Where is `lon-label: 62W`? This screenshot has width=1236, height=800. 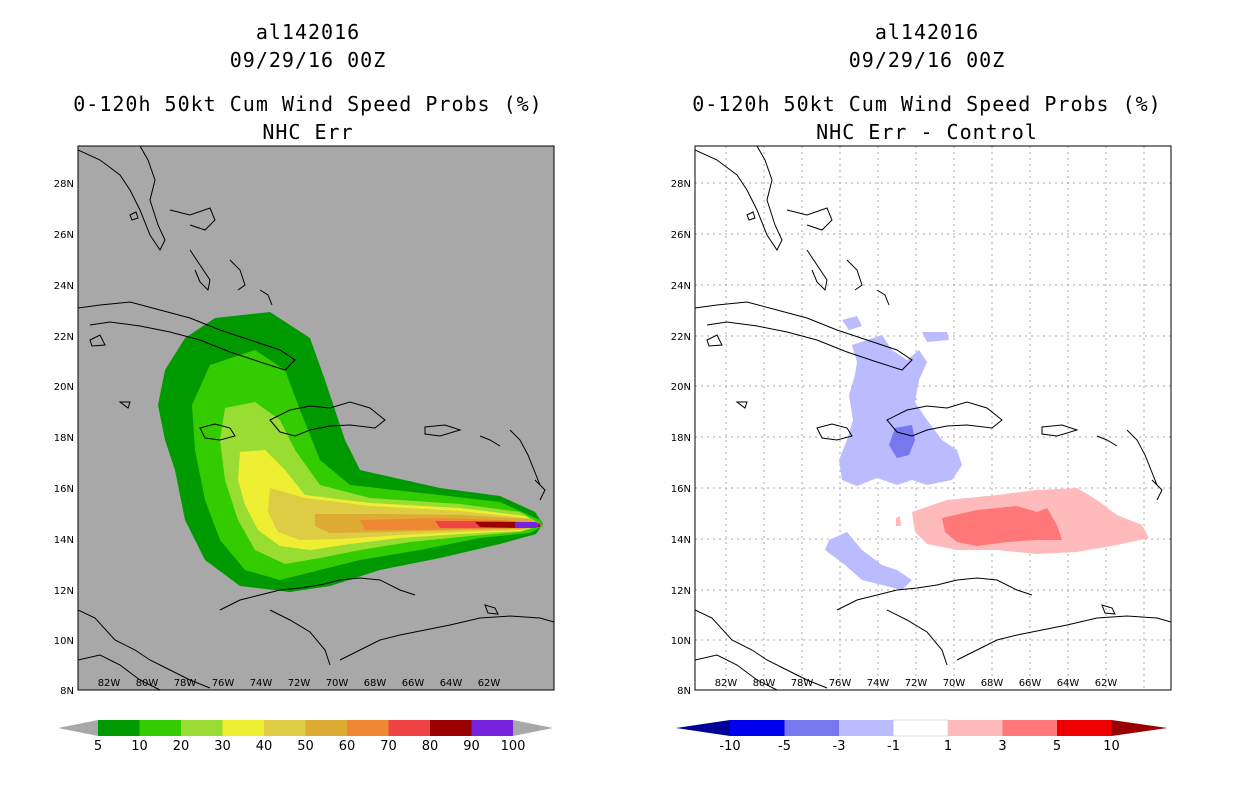
lon-label: 62W is located at coordinates (1106, 683).